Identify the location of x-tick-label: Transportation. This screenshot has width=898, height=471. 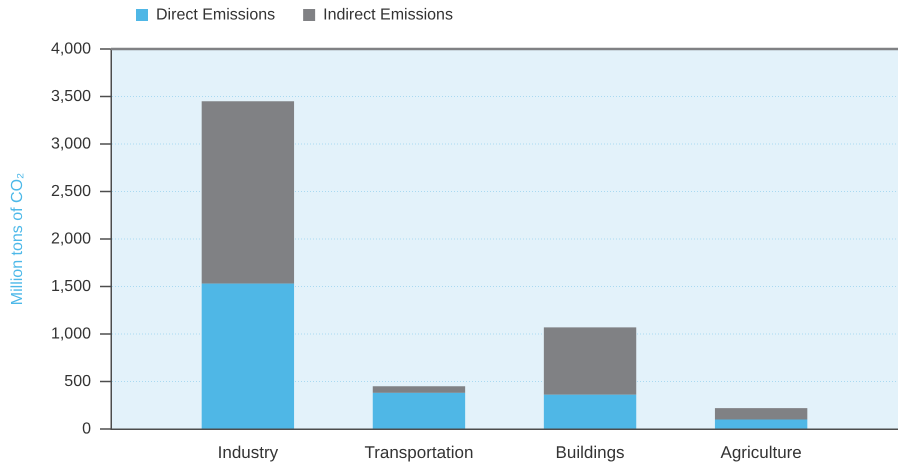
(419, 452).